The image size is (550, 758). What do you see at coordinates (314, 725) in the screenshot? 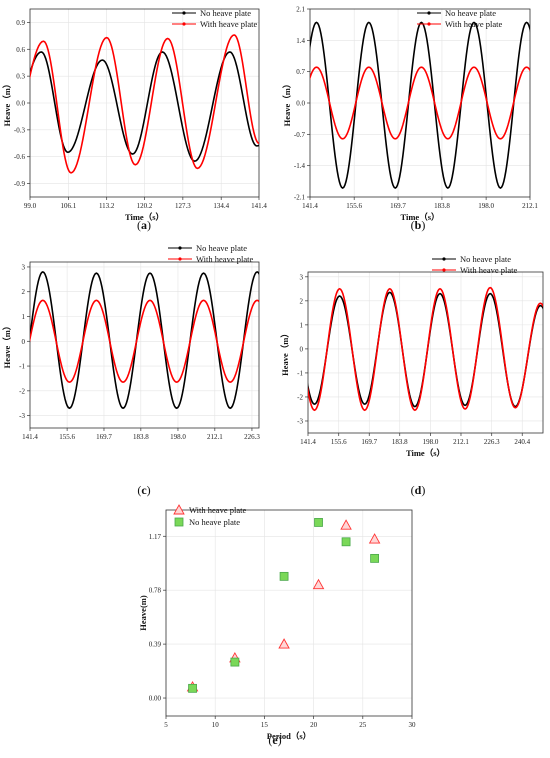
I see `x-tick-label: 20` at bounding box center [314, 725].